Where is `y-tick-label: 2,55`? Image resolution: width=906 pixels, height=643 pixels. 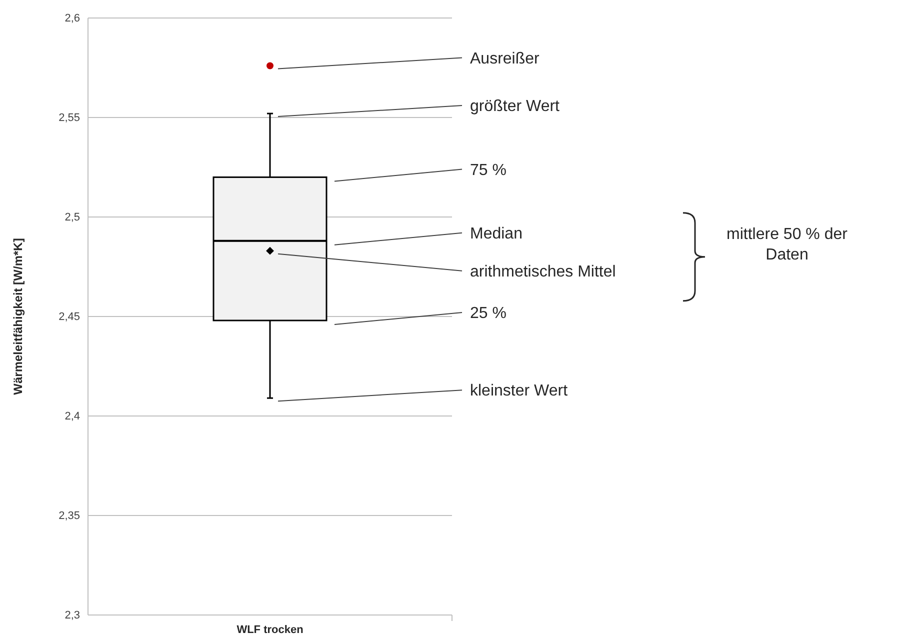
y-tick-label: 2,55 is located at coordinates (69, 118).